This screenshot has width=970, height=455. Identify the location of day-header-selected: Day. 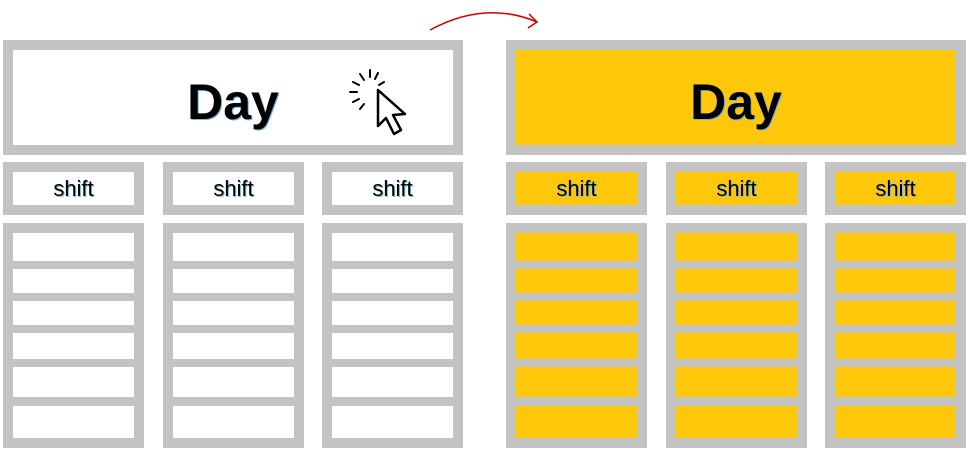
(736, 97).